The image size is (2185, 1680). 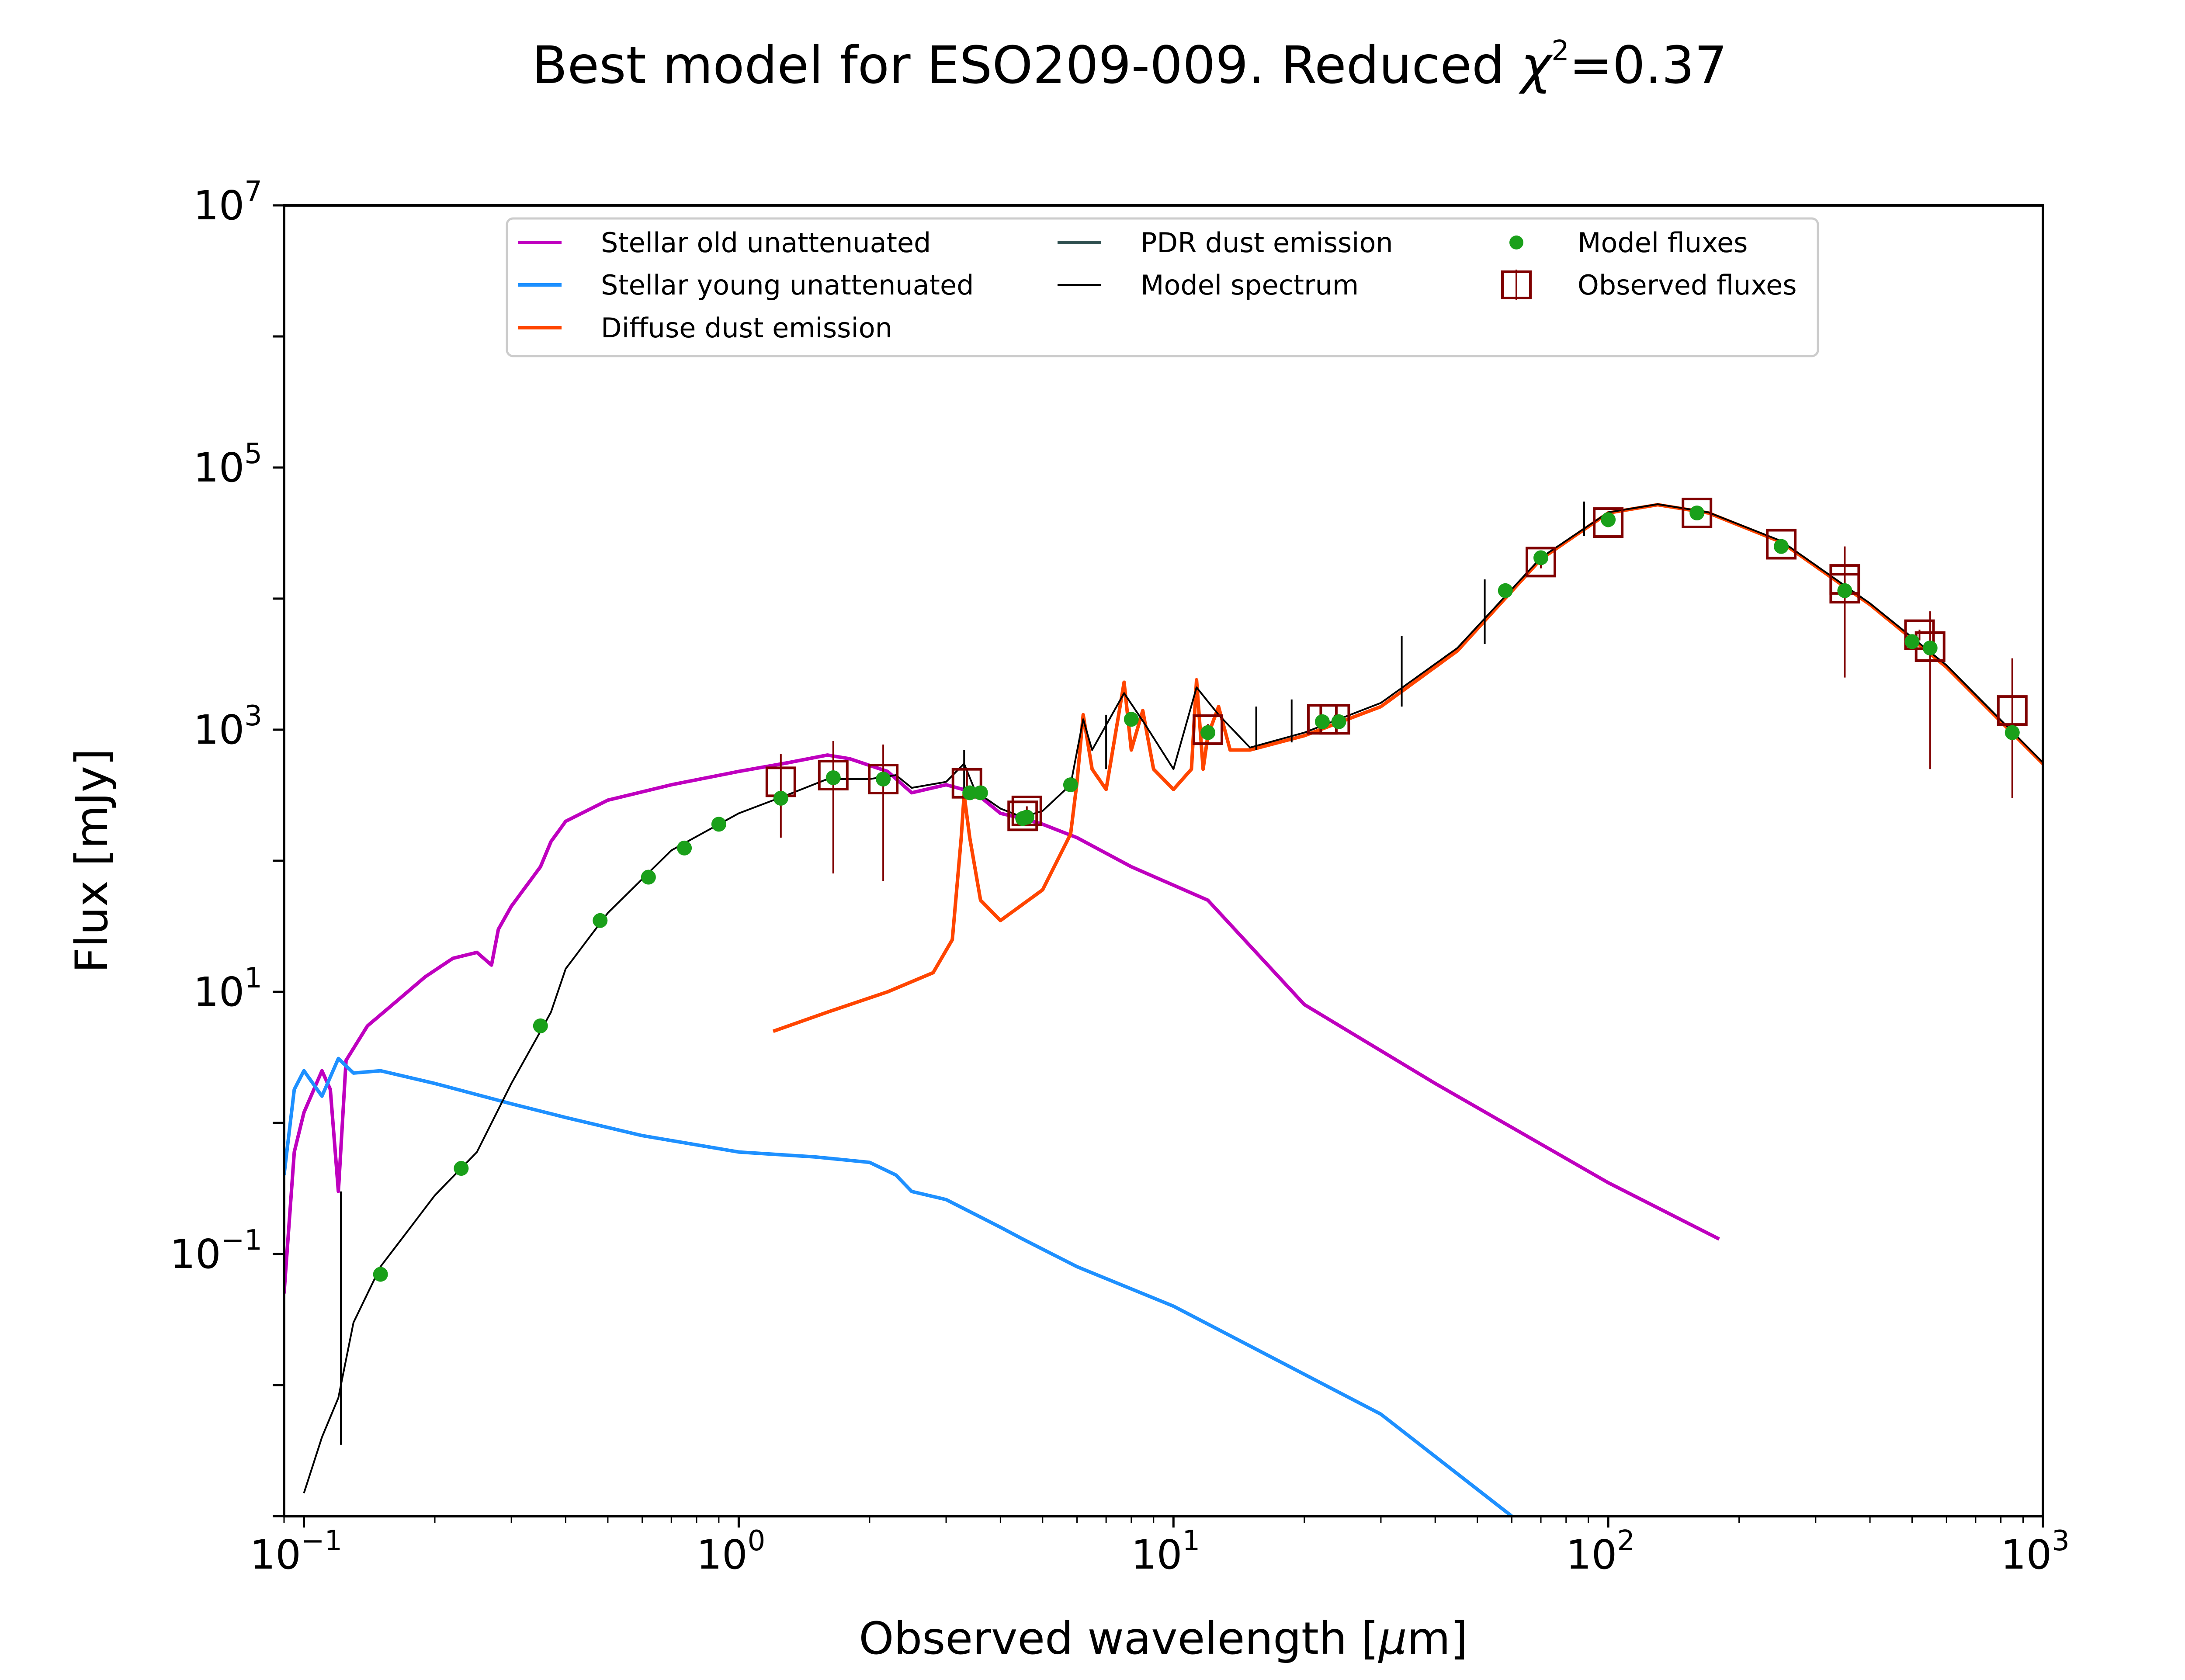 What do you see at coordinates (788, 285) in the screenshot?
I see `legend-label: Stellar young unattenuated` at bounding box center [788, 285].